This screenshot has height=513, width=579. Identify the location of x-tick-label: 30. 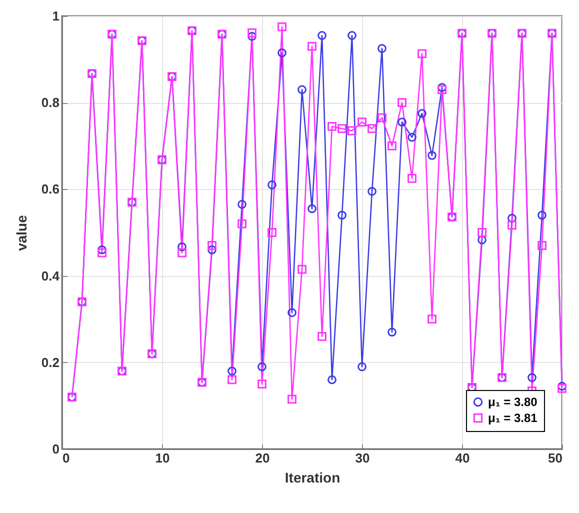
(362, 458).